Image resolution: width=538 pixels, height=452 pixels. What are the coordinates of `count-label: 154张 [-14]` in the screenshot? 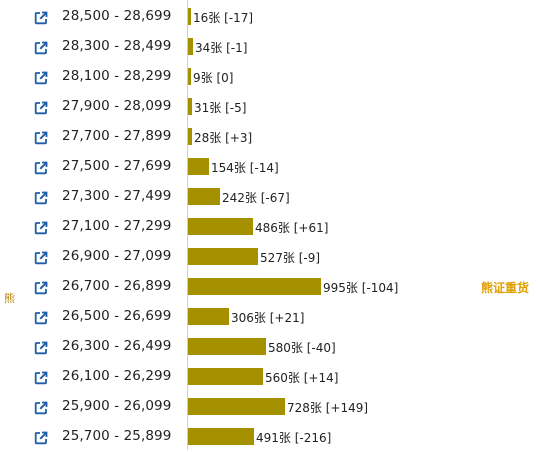 It's located at (245, 168).